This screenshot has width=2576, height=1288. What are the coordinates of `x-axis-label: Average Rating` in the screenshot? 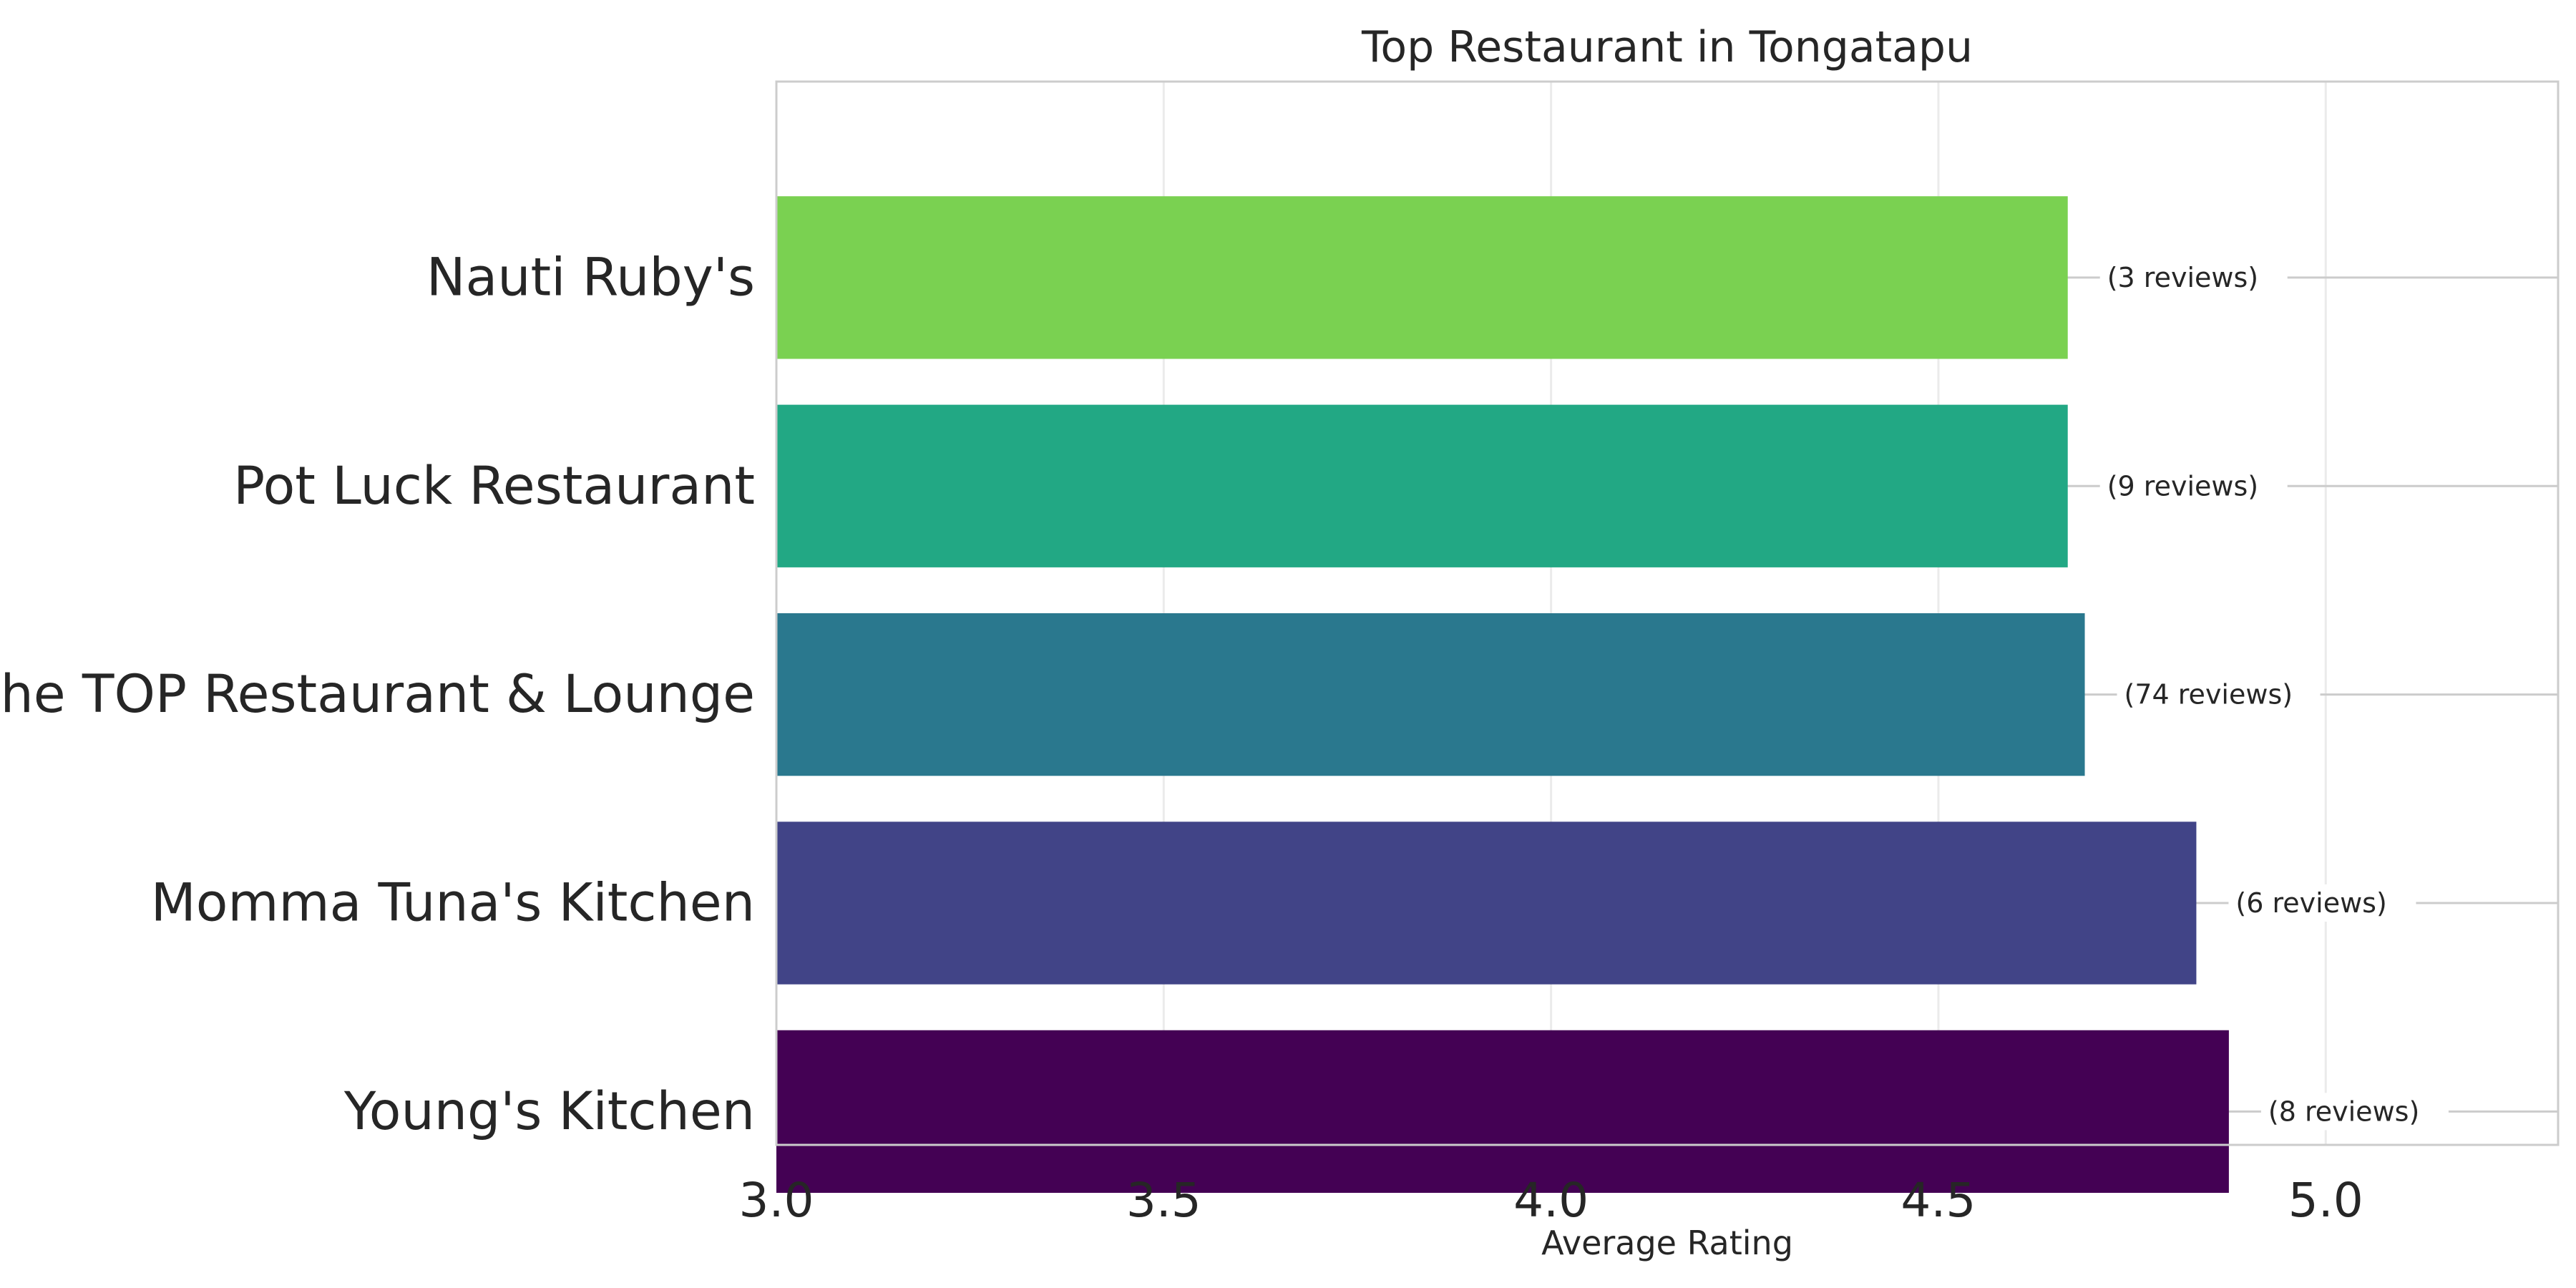 It's located at (1667, 1243).